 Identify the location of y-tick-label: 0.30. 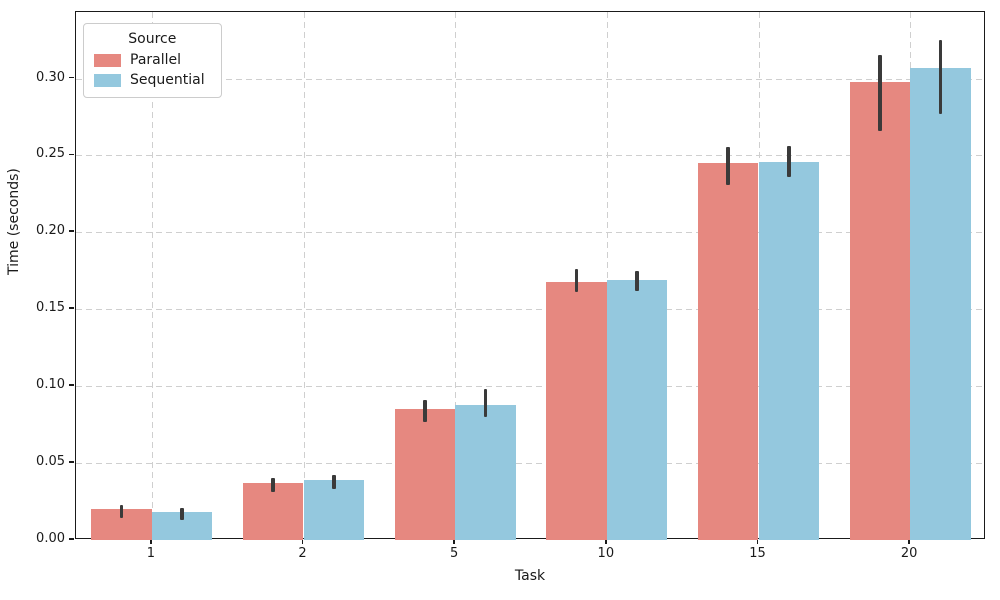
(50, 77).